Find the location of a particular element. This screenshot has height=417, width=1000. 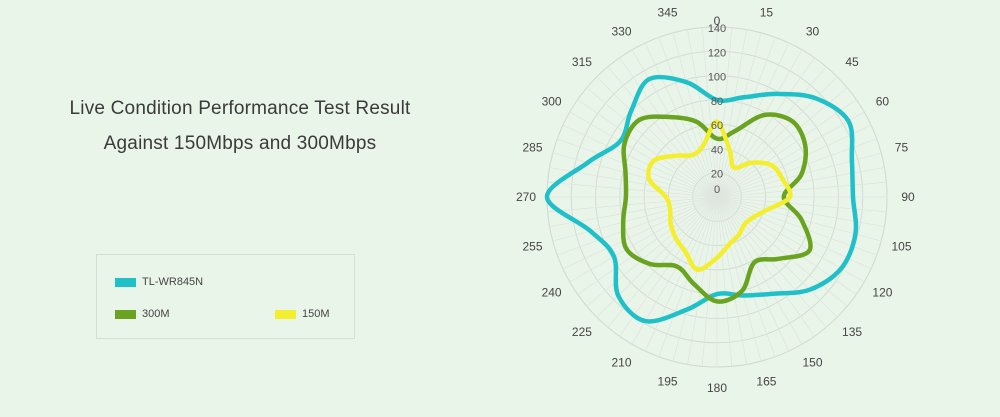

chart-title-line2: Against 150Mbps and 300Mbps is located at coordinates (240, 143).